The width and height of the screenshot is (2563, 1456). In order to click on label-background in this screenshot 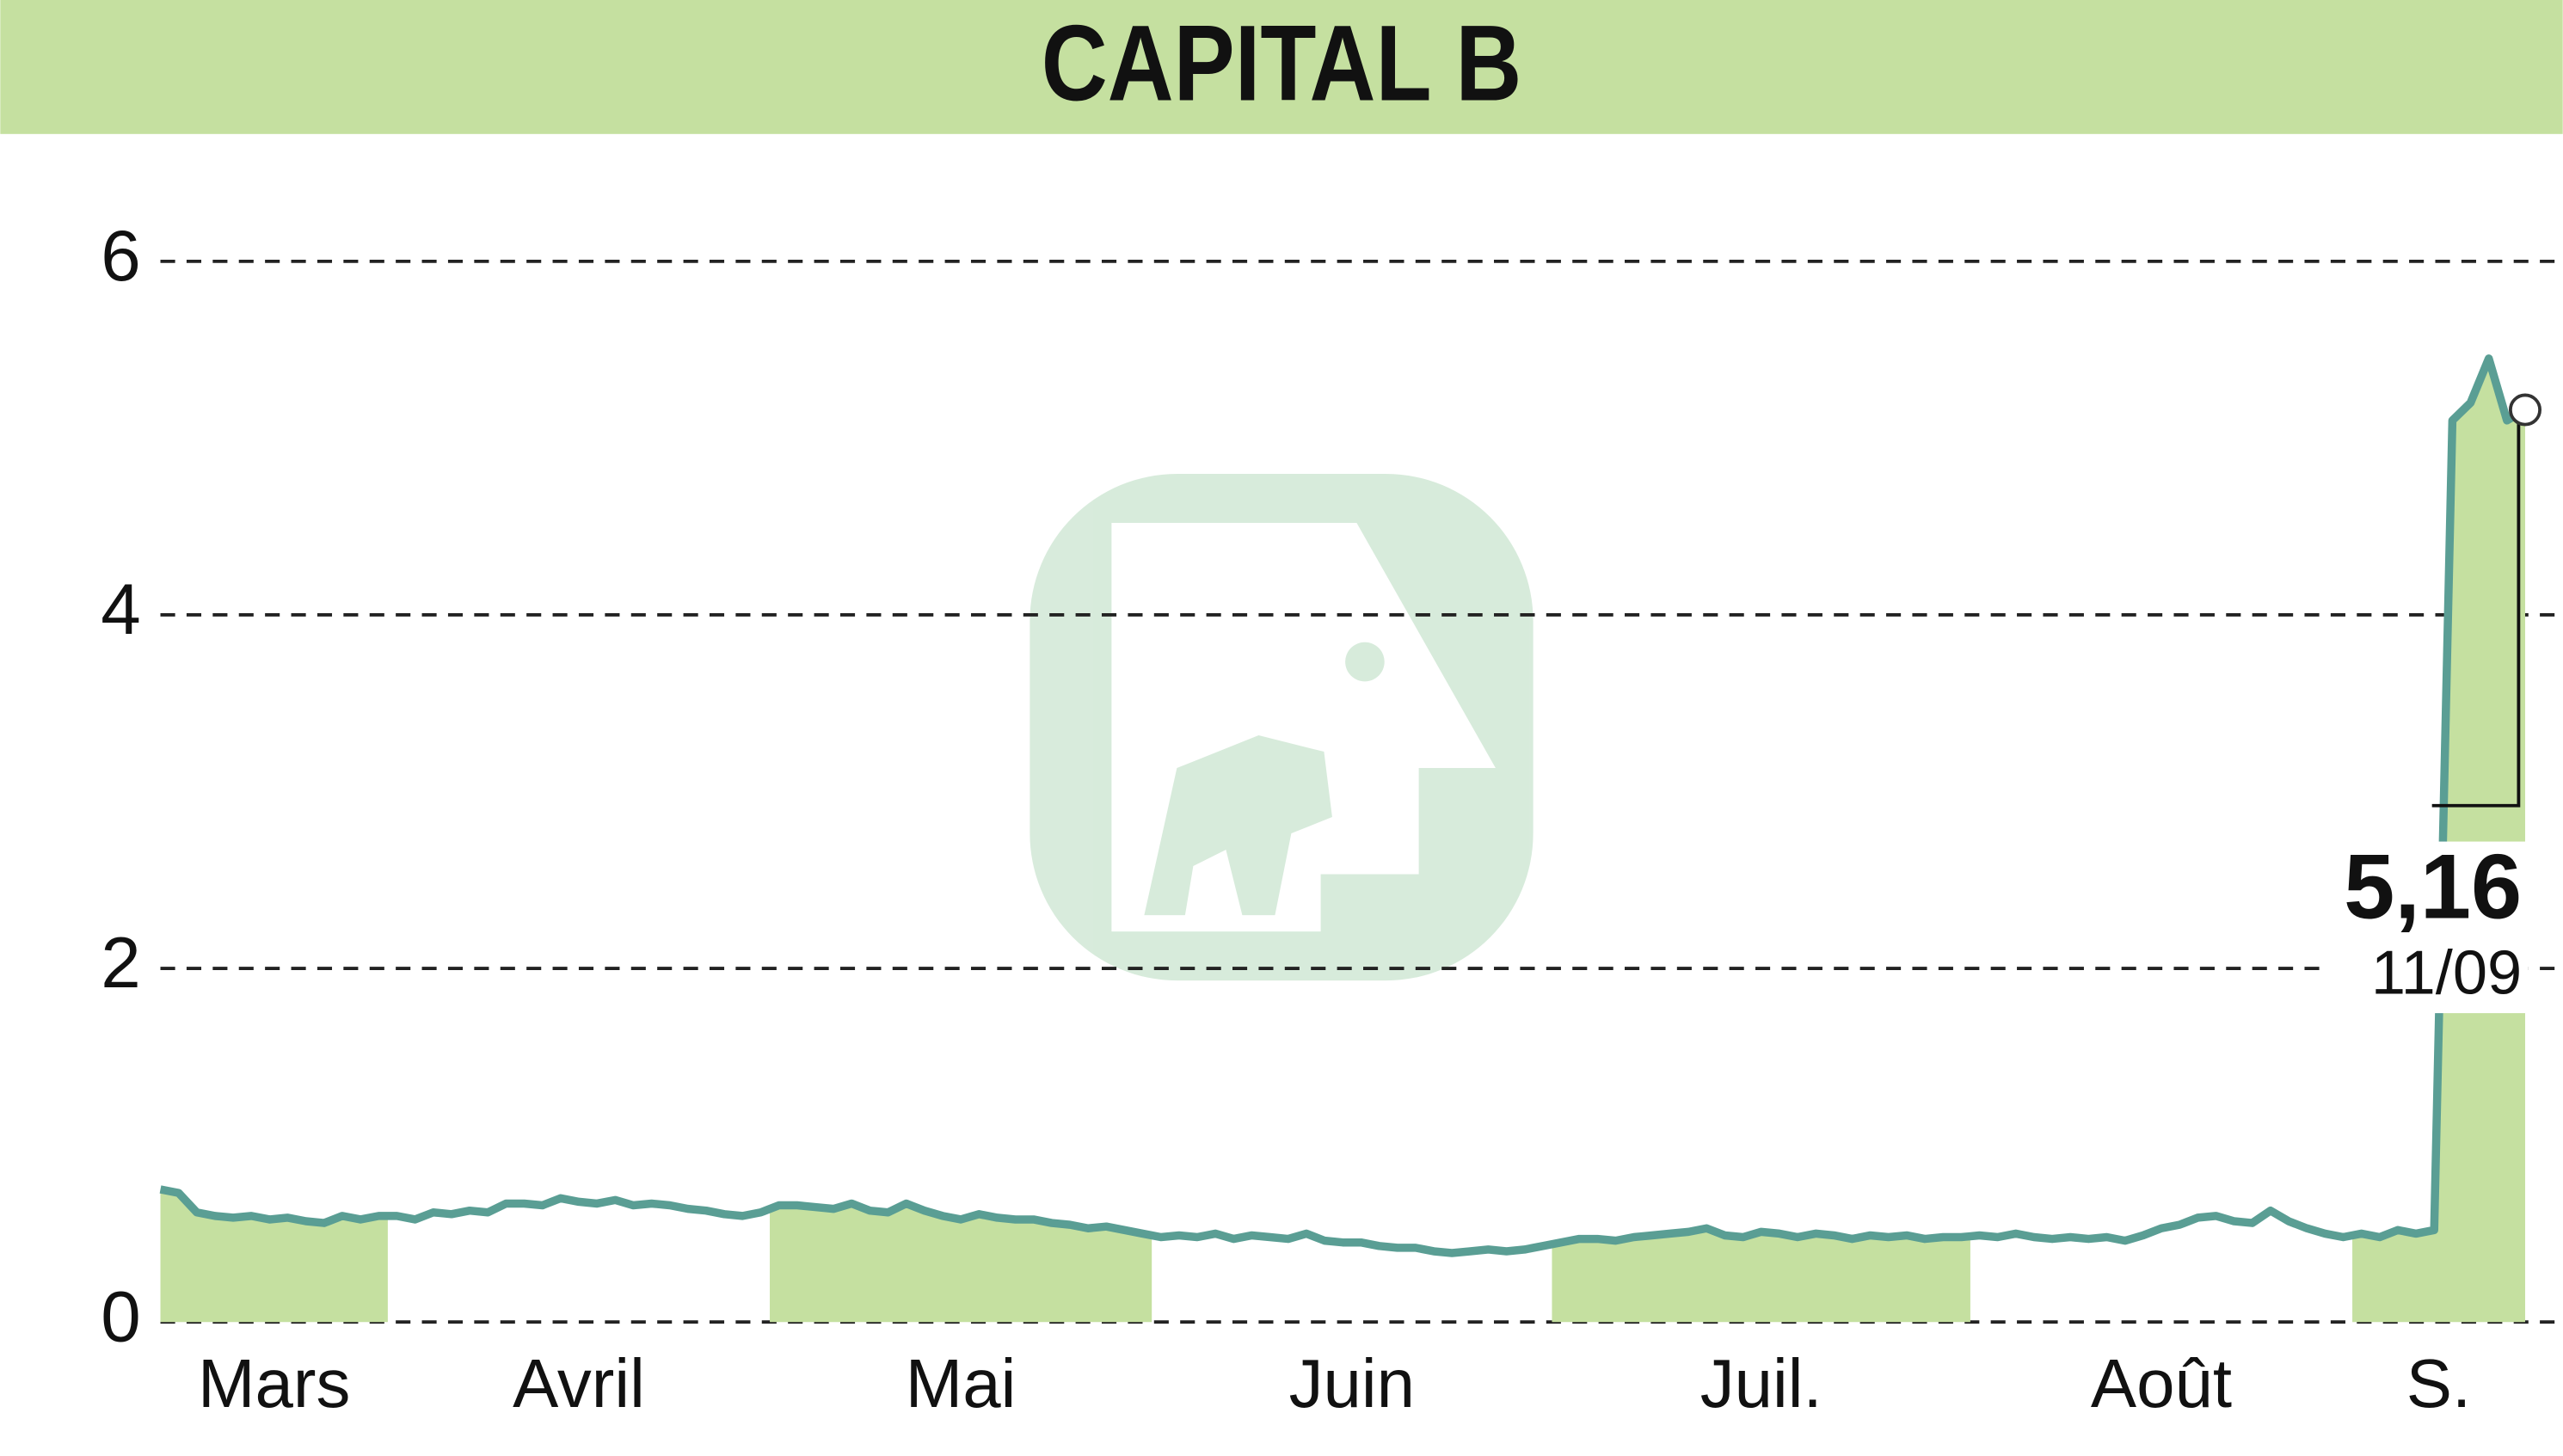, I will do `click(2428, 928)`.